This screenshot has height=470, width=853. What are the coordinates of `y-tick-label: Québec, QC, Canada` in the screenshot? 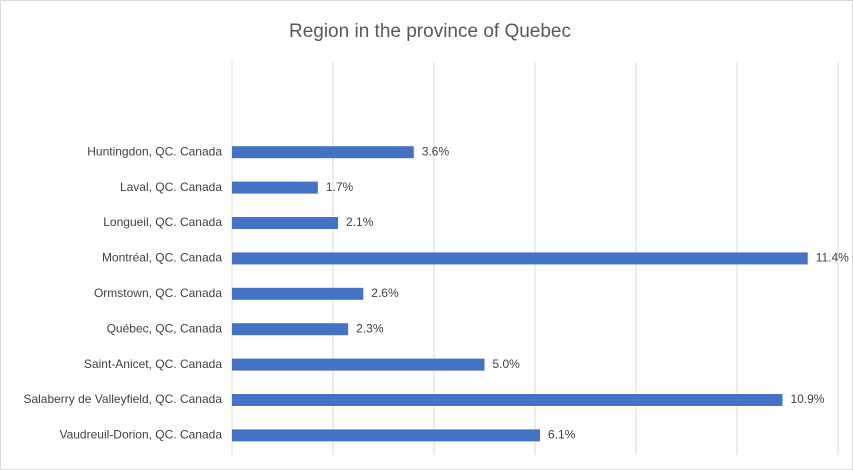 It's located at (165, 328).